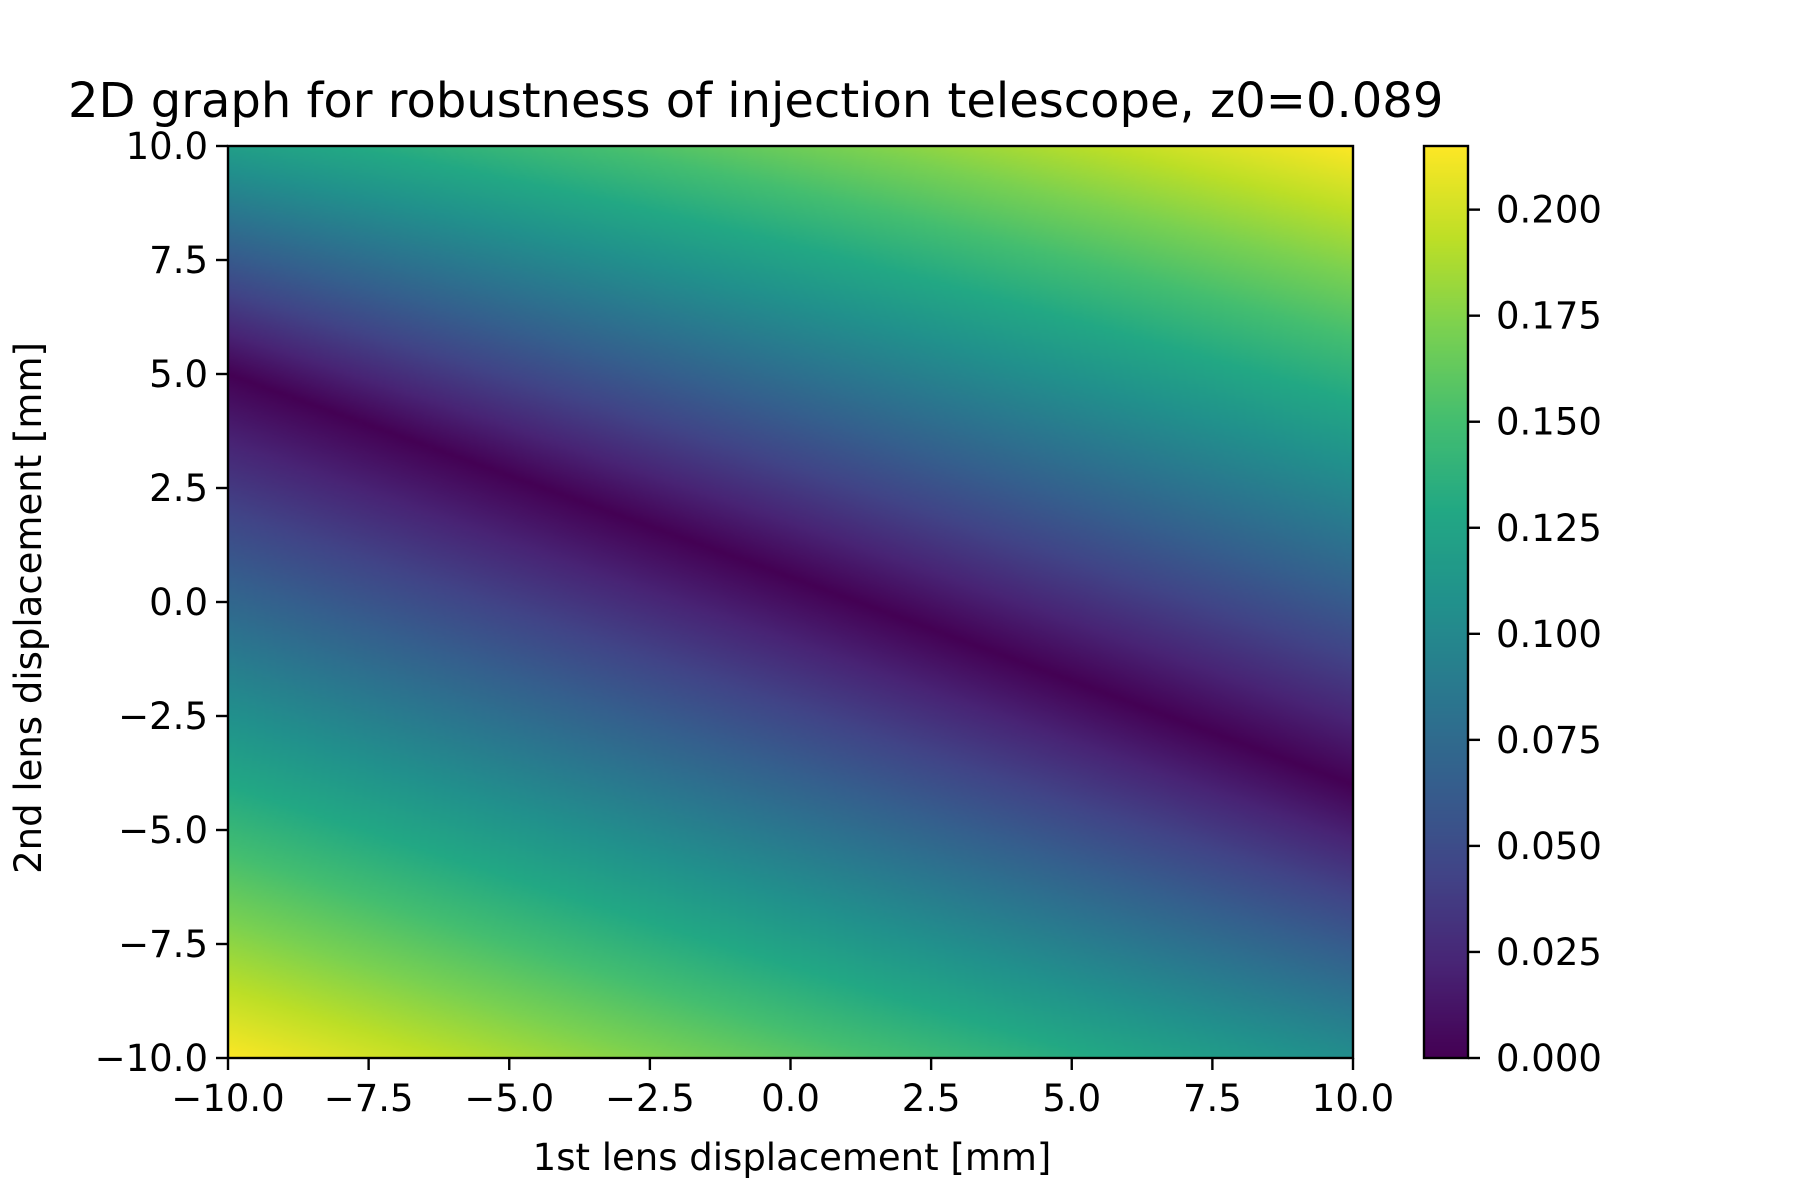 This screenshot has width=1800, height=1200. I want to click on y-axis-label: 2nd lens displacement [mm], so click(28, 608).